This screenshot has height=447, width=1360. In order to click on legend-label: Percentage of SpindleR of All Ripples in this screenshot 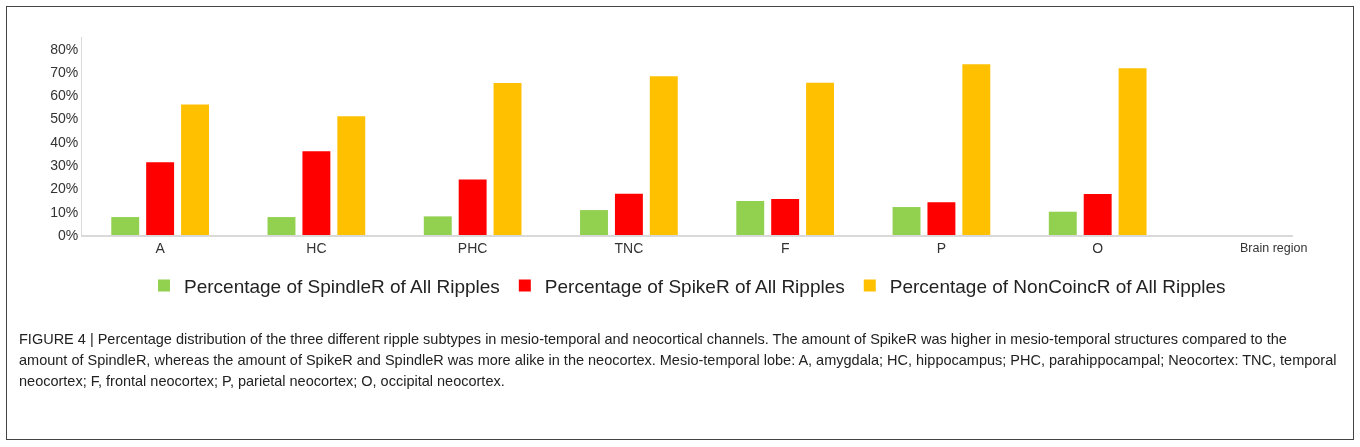, I will do `click(342, 286)`.